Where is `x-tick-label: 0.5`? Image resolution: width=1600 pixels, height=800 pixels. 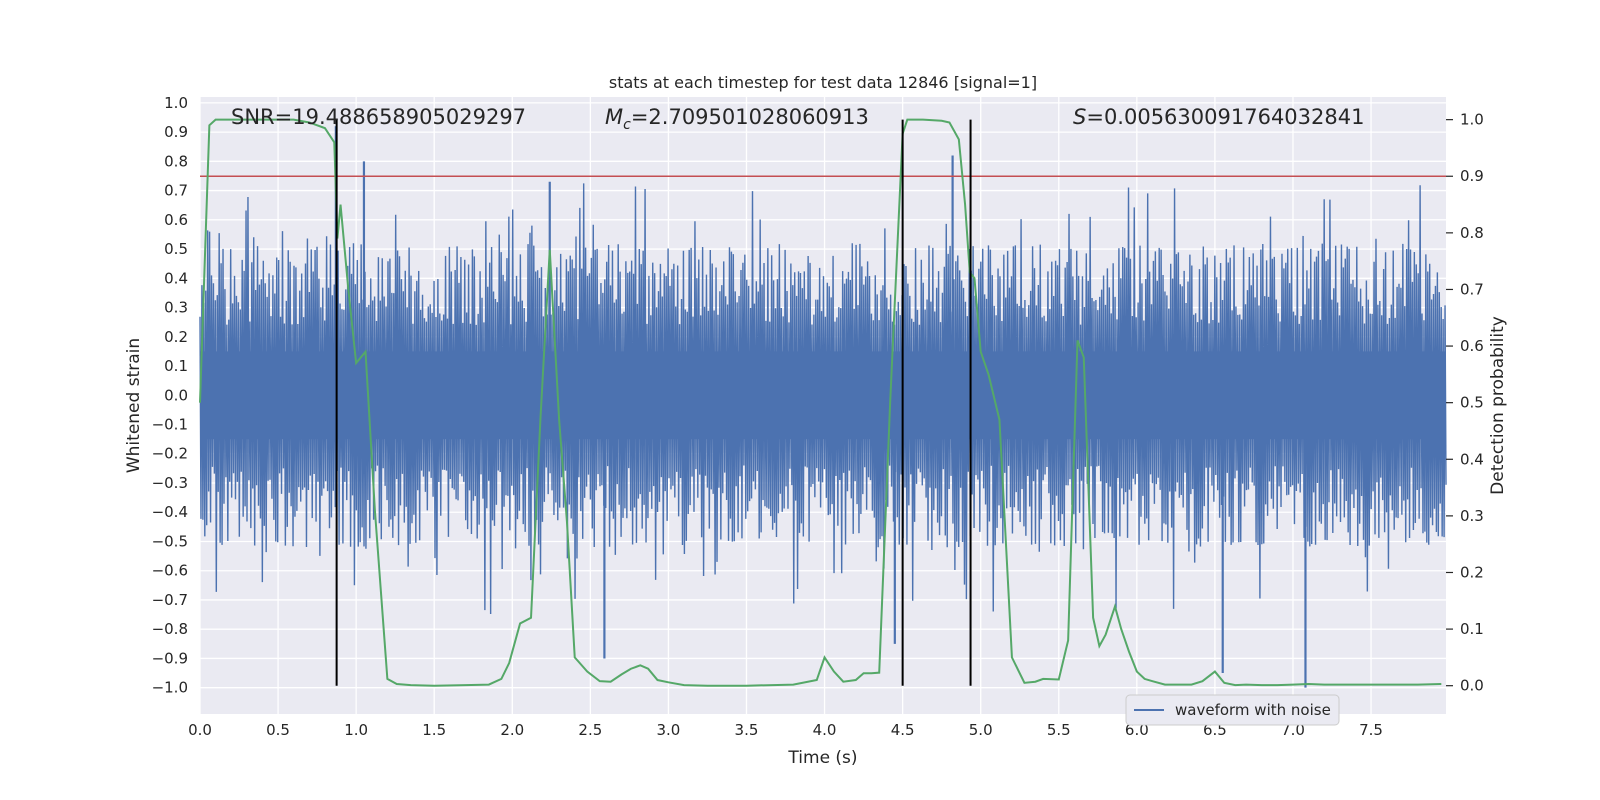 x-tick-label: 0.5 is located at coordinates (278, 730).